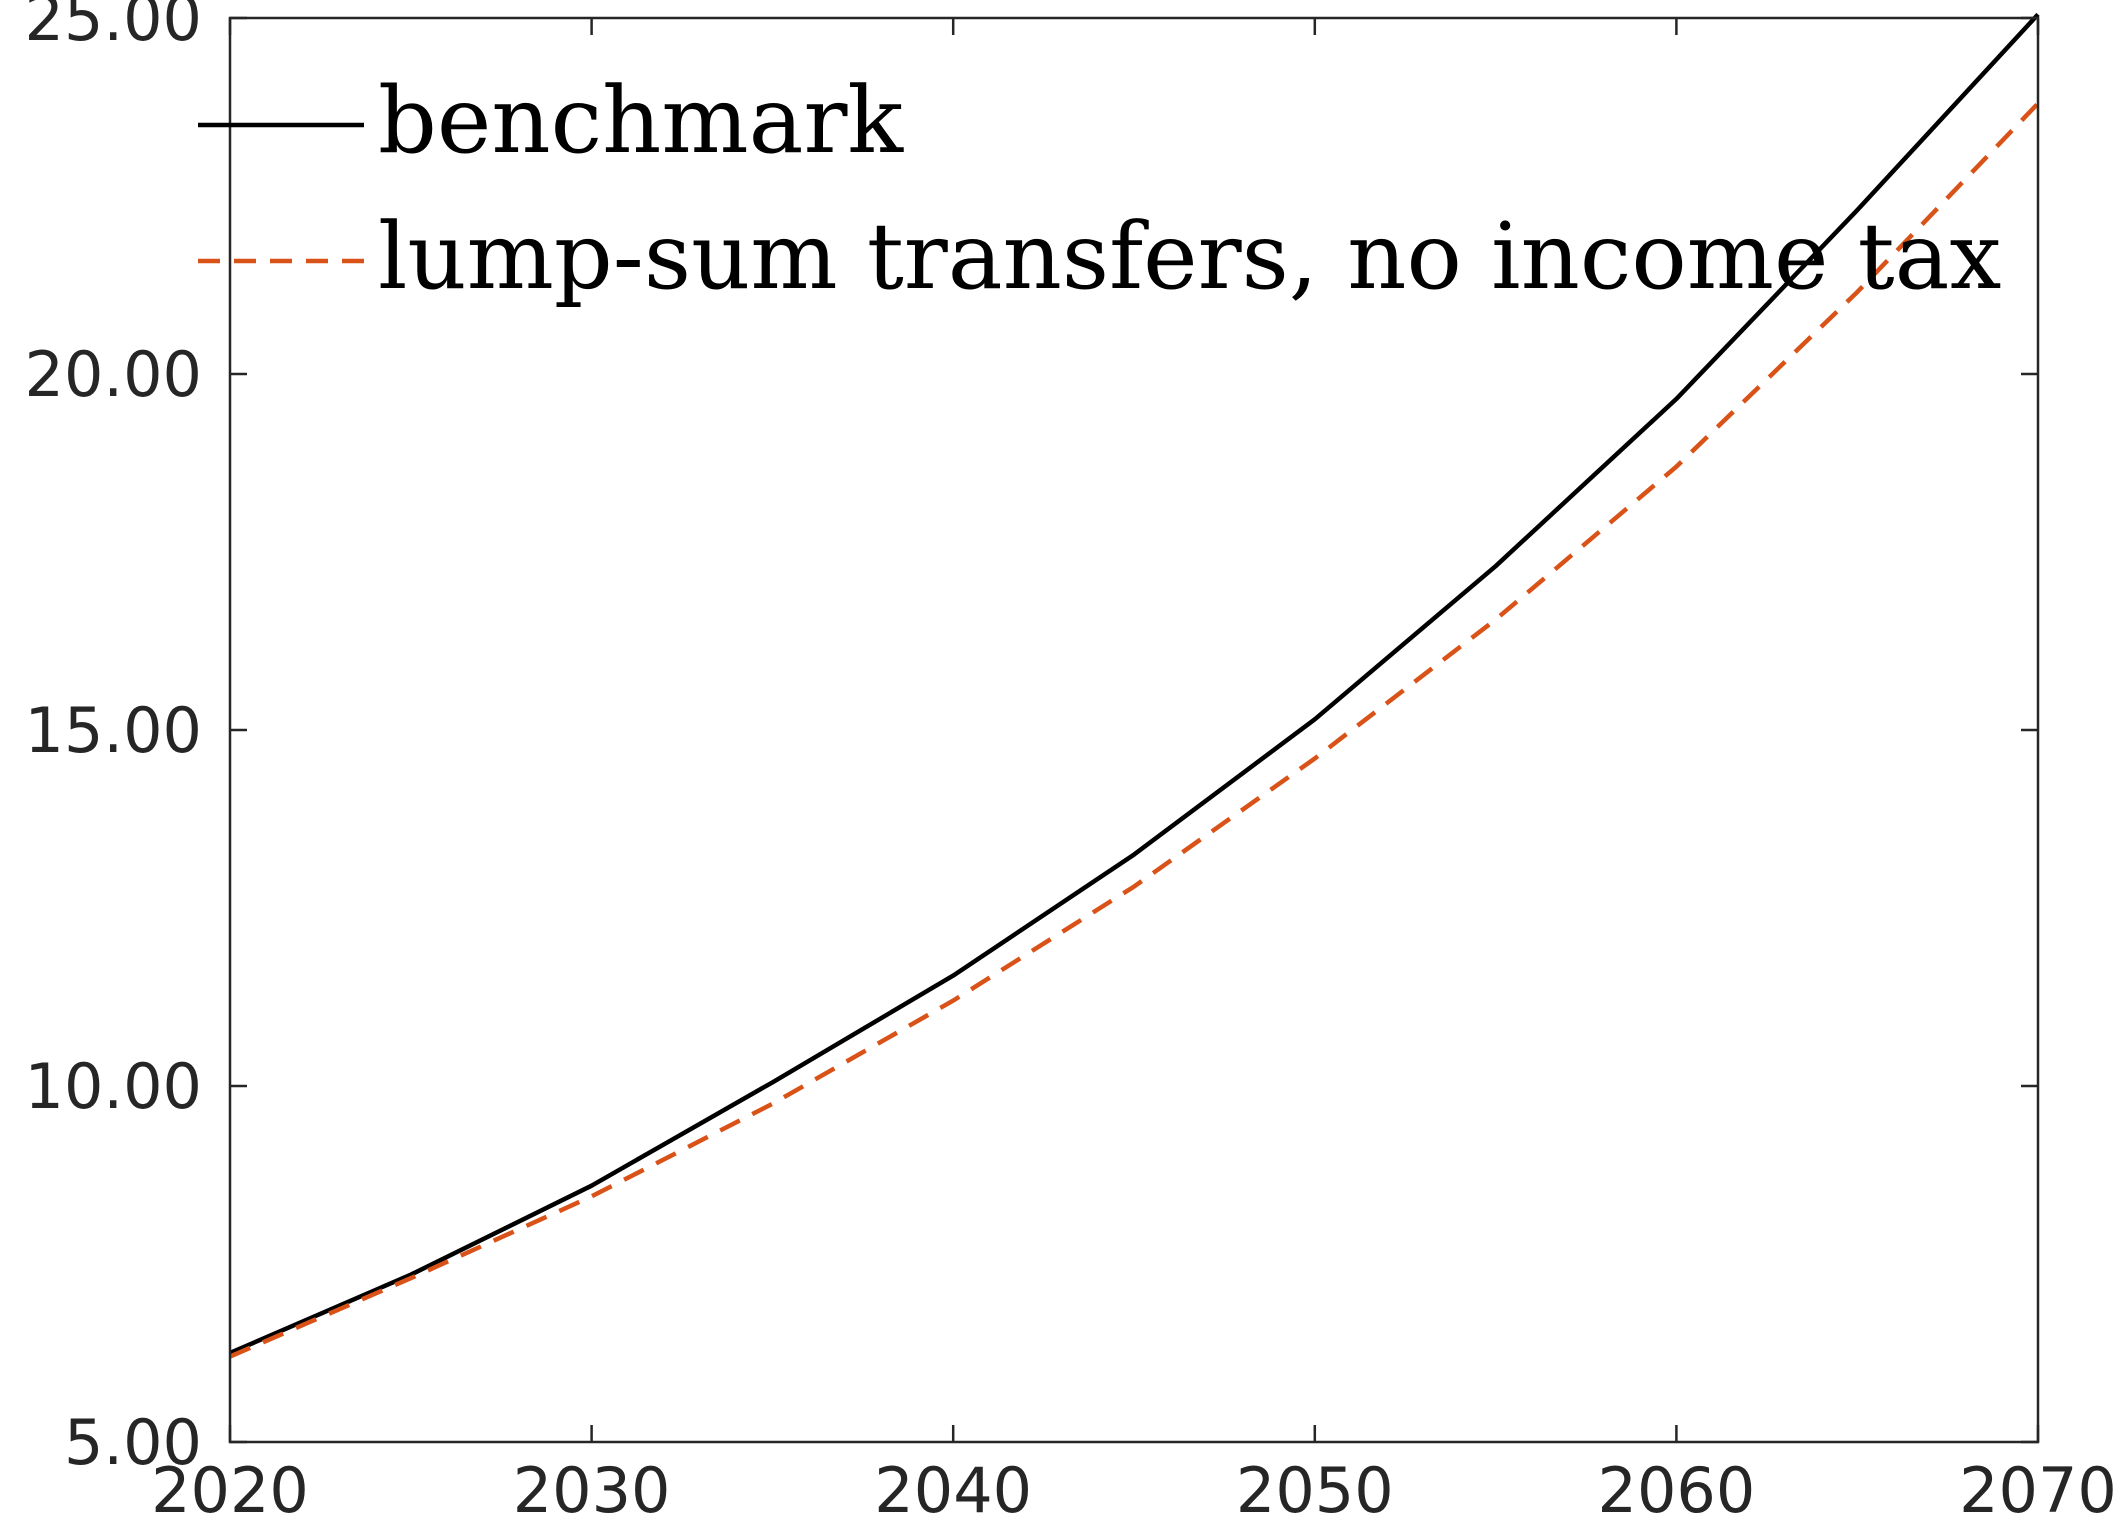  I want to click on legend-label: benchmark, so click(641, 120).